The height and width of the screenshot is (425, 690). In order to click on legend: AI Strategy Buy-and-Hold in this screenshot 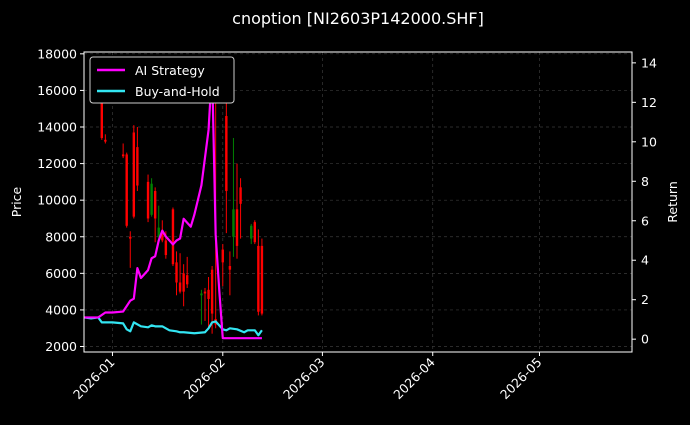, I will do `click(162, 80)`.